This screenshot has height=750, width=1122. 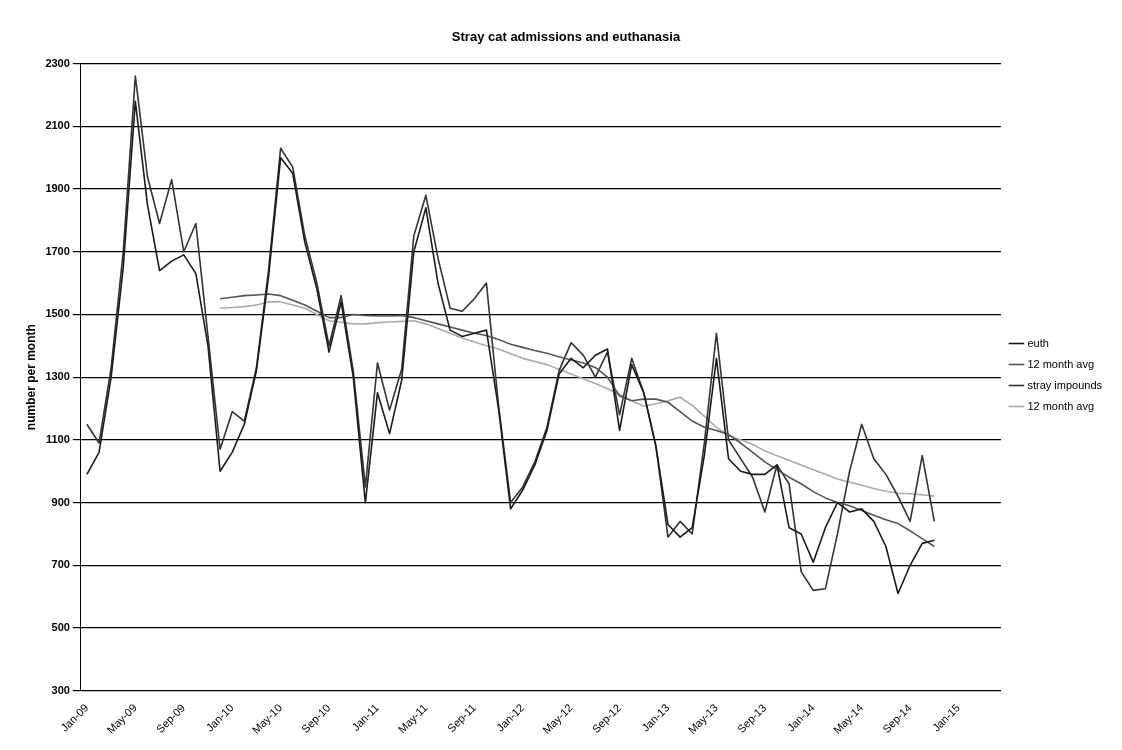 What do you see at coordinates (1038, 342) in the screenshot?
I see `legend-label: euth` at bounding box center [1038, 342].